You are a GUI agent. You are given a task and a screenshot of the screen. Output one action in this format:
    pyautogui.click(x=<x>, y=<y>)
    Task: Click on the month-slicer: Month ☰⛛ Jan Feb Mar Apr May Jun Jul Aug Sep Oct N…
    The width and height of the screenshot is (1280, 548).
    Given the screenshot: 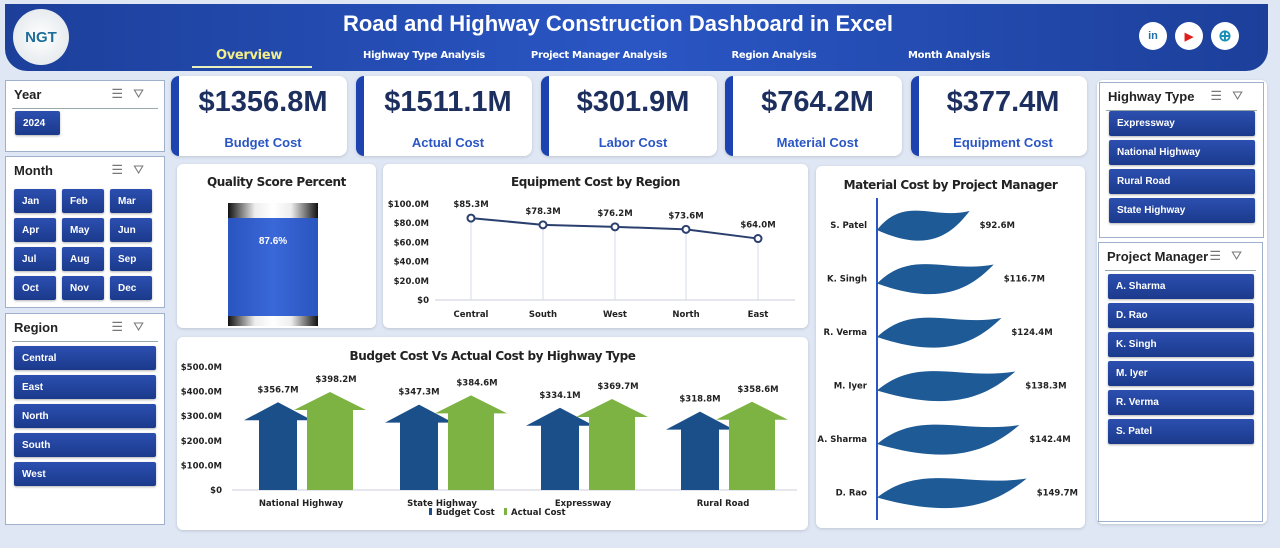 What is the action you would take?
    pyautogui.click(x=85, y=232)
    